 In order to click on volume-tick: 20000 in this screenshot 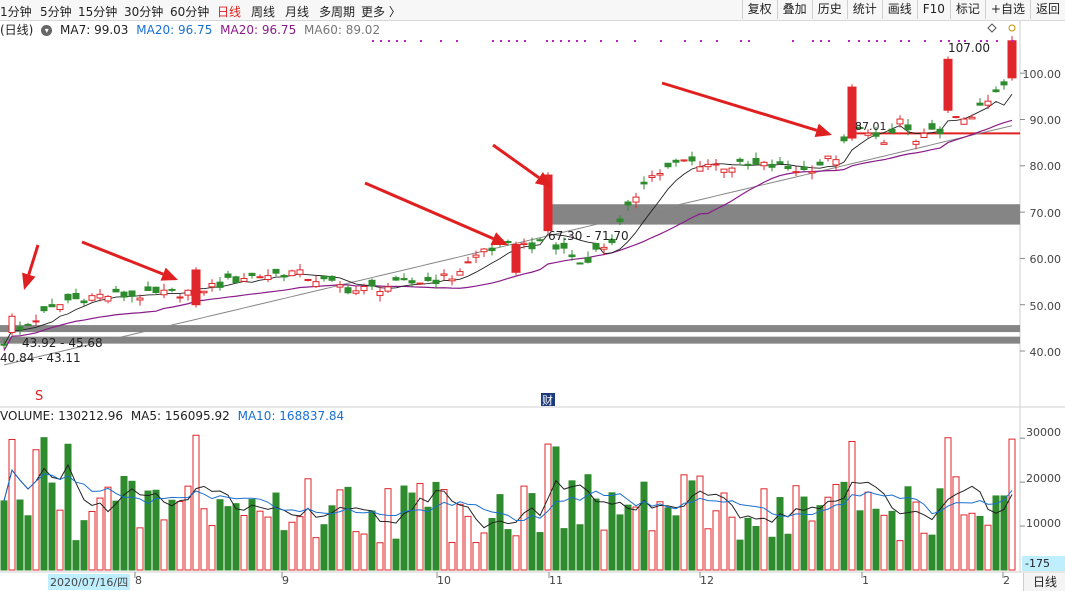, I will do `click(1043, 478)`.